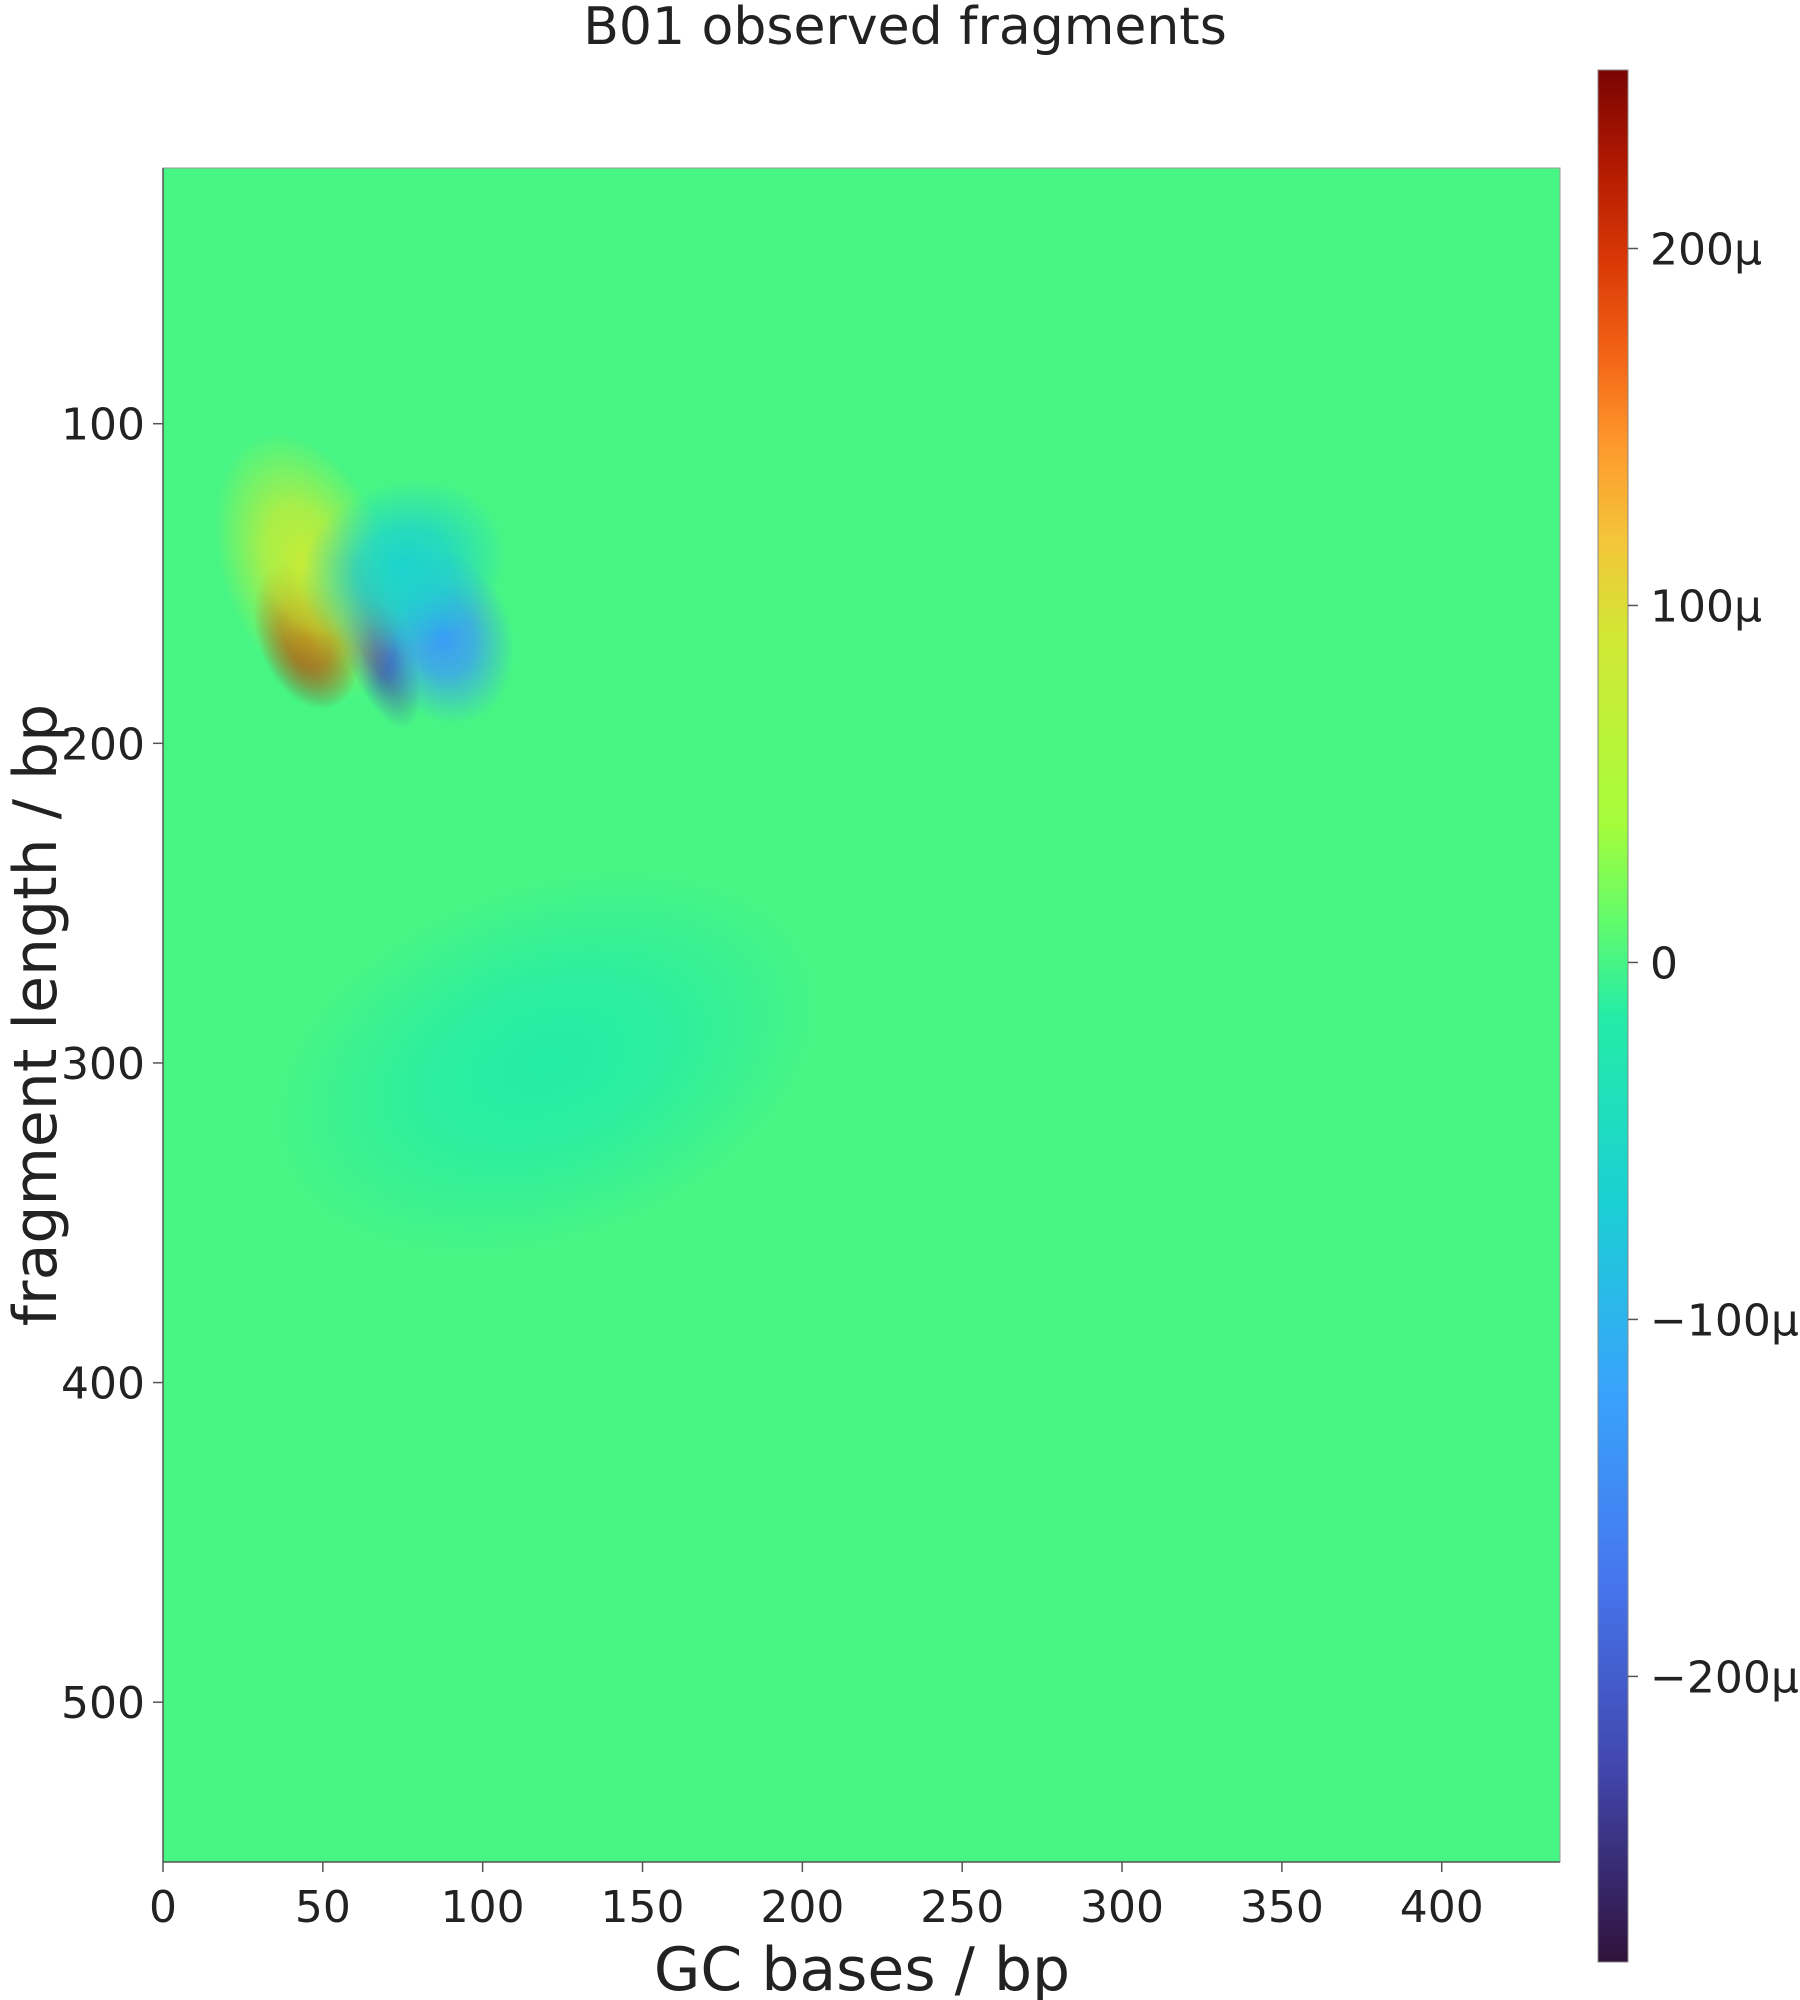 The height and width of the screenshot is (2000, 1800). Describe the element at coordinates (483, 1907) in the screenshot. I see `x-tick-label: 100` at that location.